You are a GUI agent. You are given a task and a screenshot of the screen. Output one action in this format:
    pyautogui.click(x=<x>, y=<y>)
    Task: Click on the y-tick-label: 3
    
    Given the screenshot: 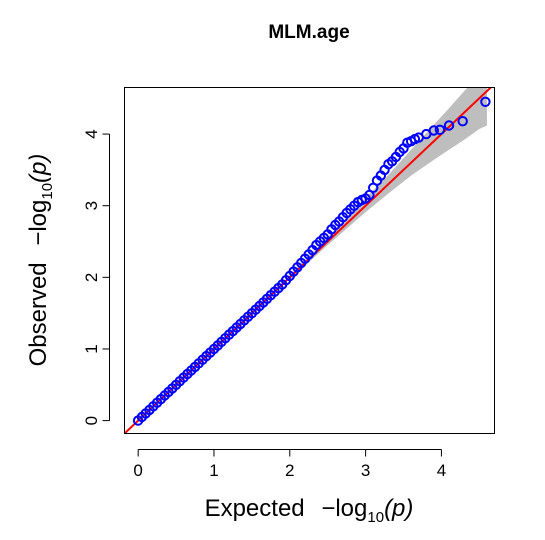 What is the action you would take?
    pyautogui.click(x=91, y=205)
    